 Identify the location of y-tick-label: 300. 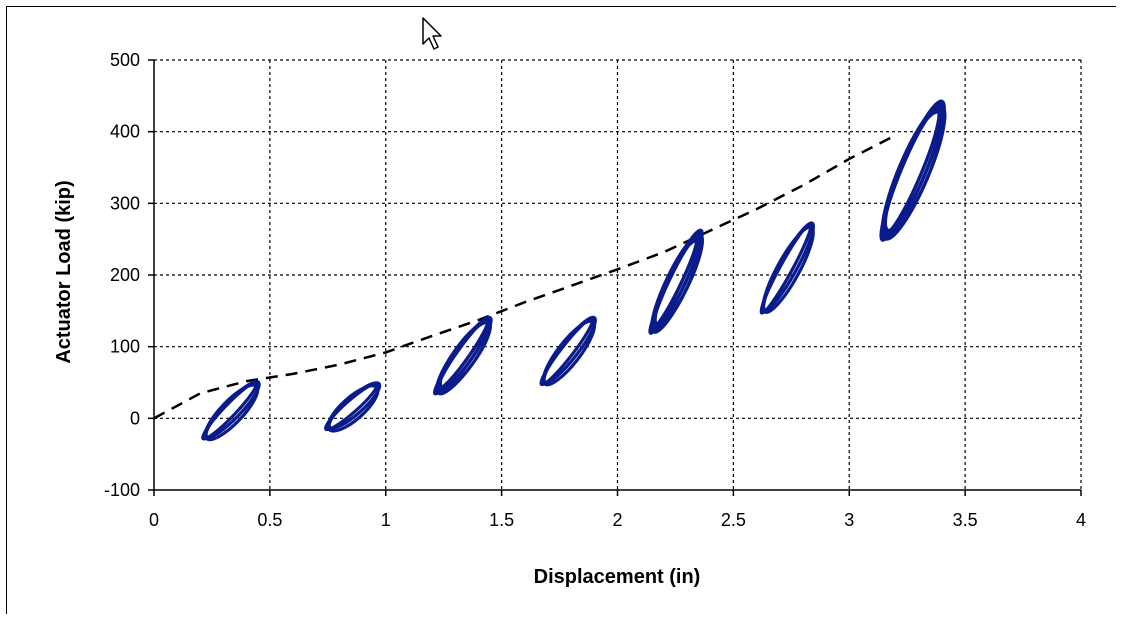
(125, 203).